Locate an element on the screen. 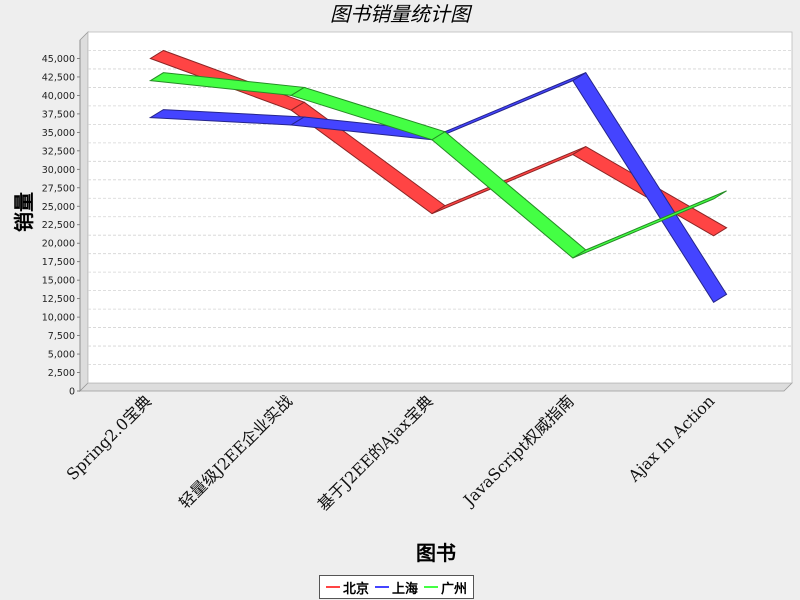 This screenshot has width=800, height=600. y-tick-label: 27,500 is located at coordinates (58, 188).